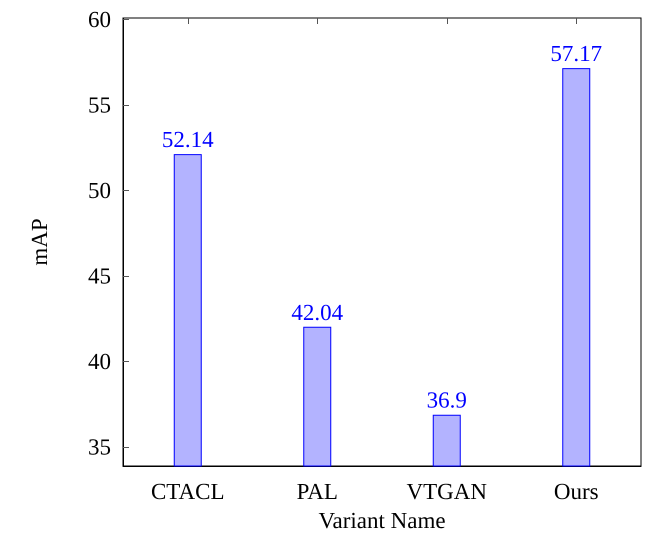 The height and width of the screenshot is (544, 657). Describe the element at coordinates (187, 491) in the screenshot. I see `x-tick-label: CTACL` at that location.